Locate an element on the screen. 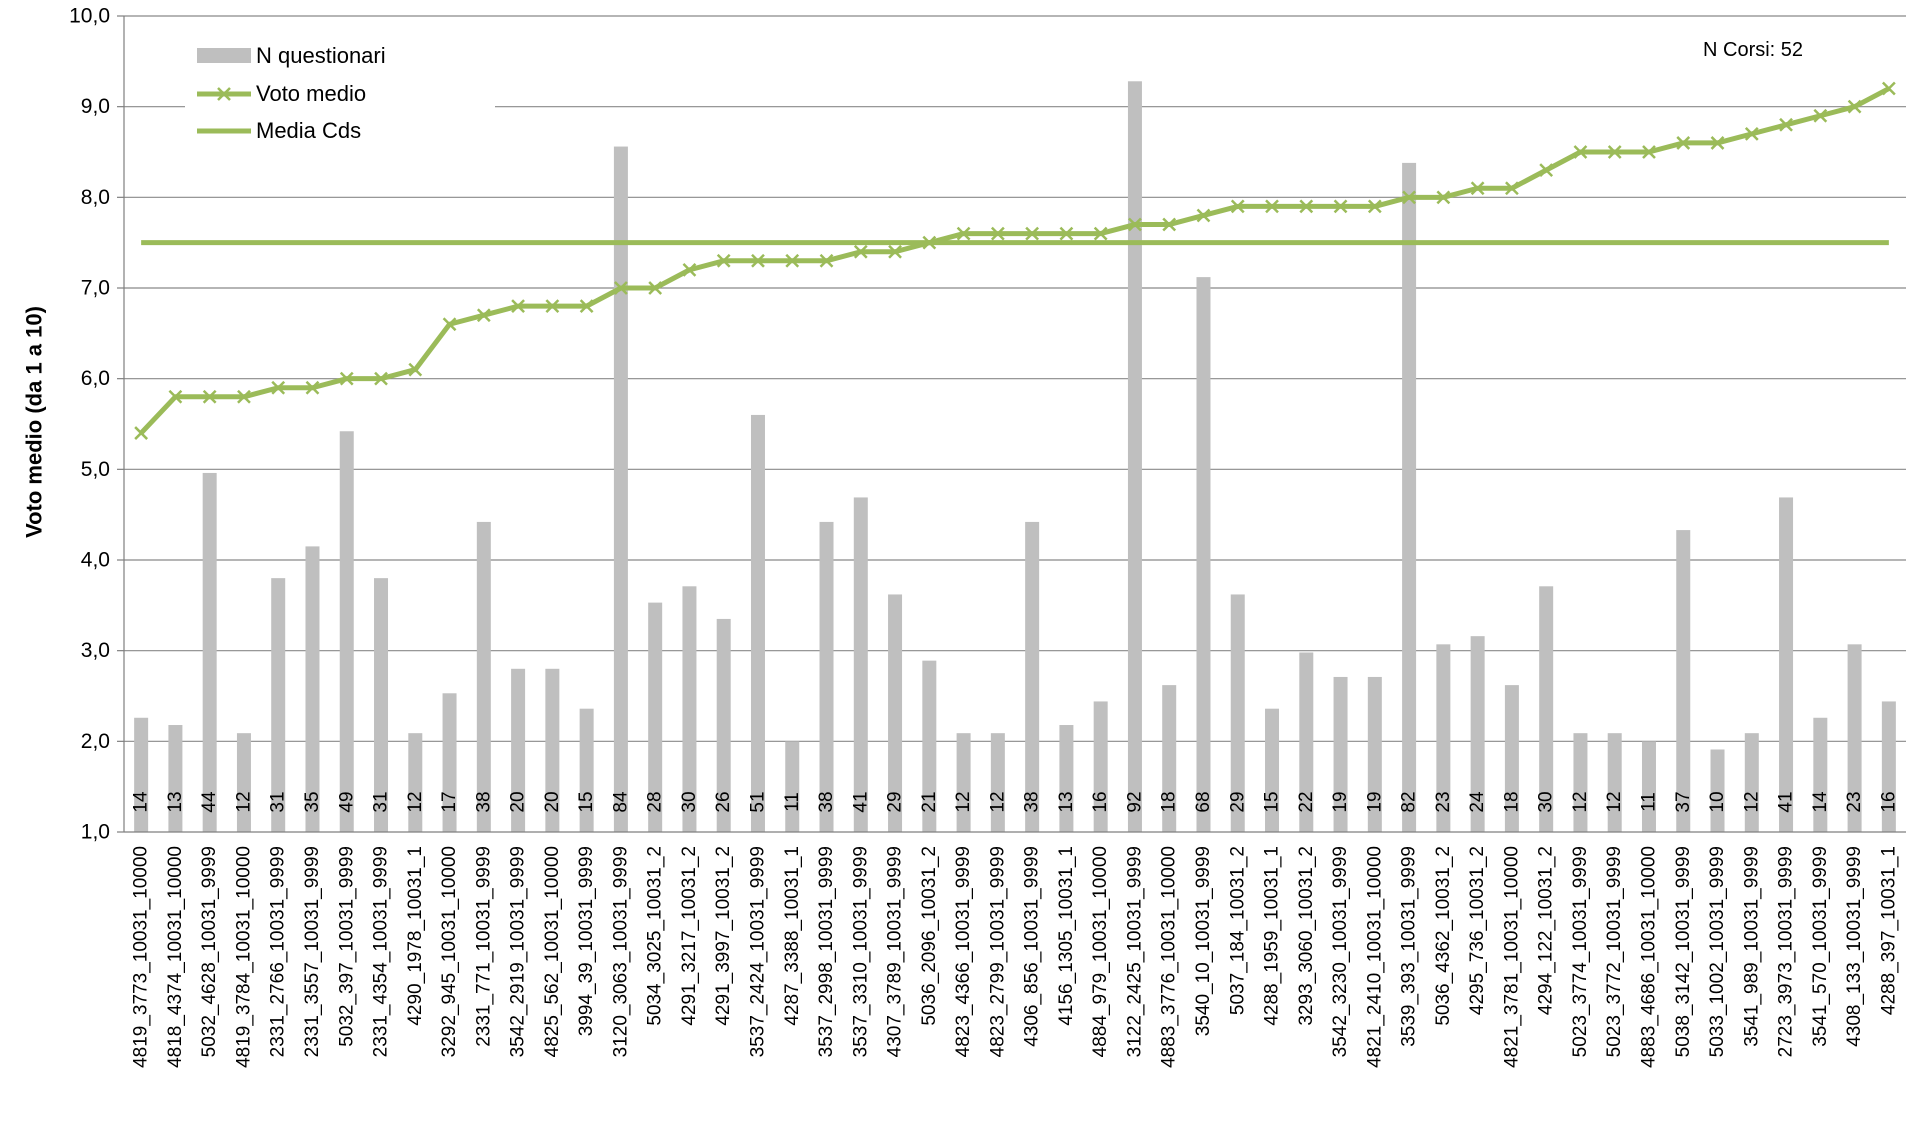 The height and width of the screenshot is (1133, 1916). x-tick-label: 4883_3776_10031_10000 is located at coordinates (1169, 957).